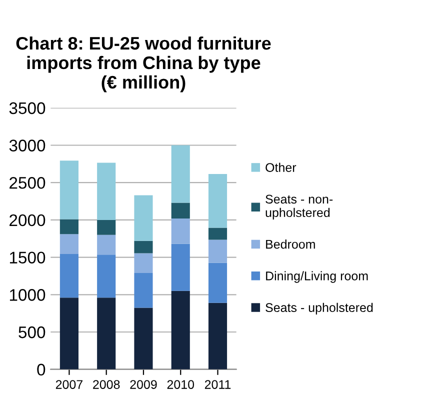  Describe the element at coordinates (143, 384) in the screenshot. I see `x-tick-label: 2009` at that location.